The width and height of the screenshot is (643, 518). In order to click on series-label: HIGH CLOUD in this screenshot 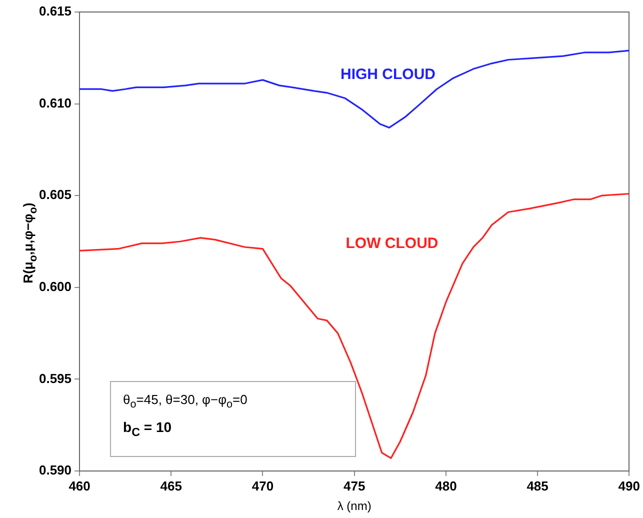, I will do `click(388, 75)`.